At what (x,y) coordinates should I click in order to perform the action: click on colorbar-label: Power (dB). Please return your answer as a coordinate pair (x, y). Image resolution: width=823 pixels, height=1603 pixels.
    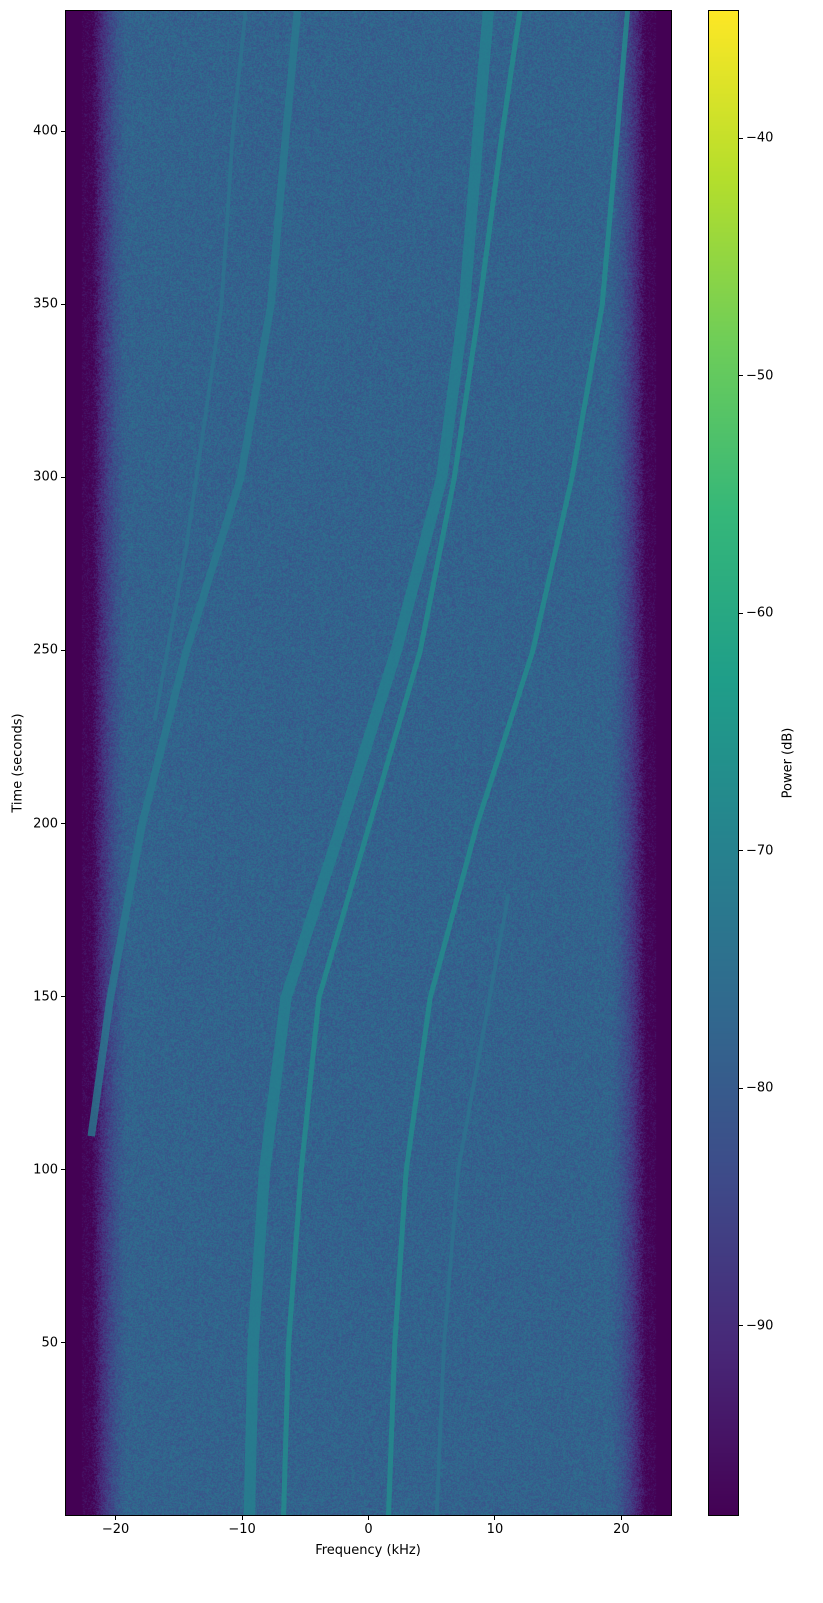
    Looking at the image, I should click on (788, 763).